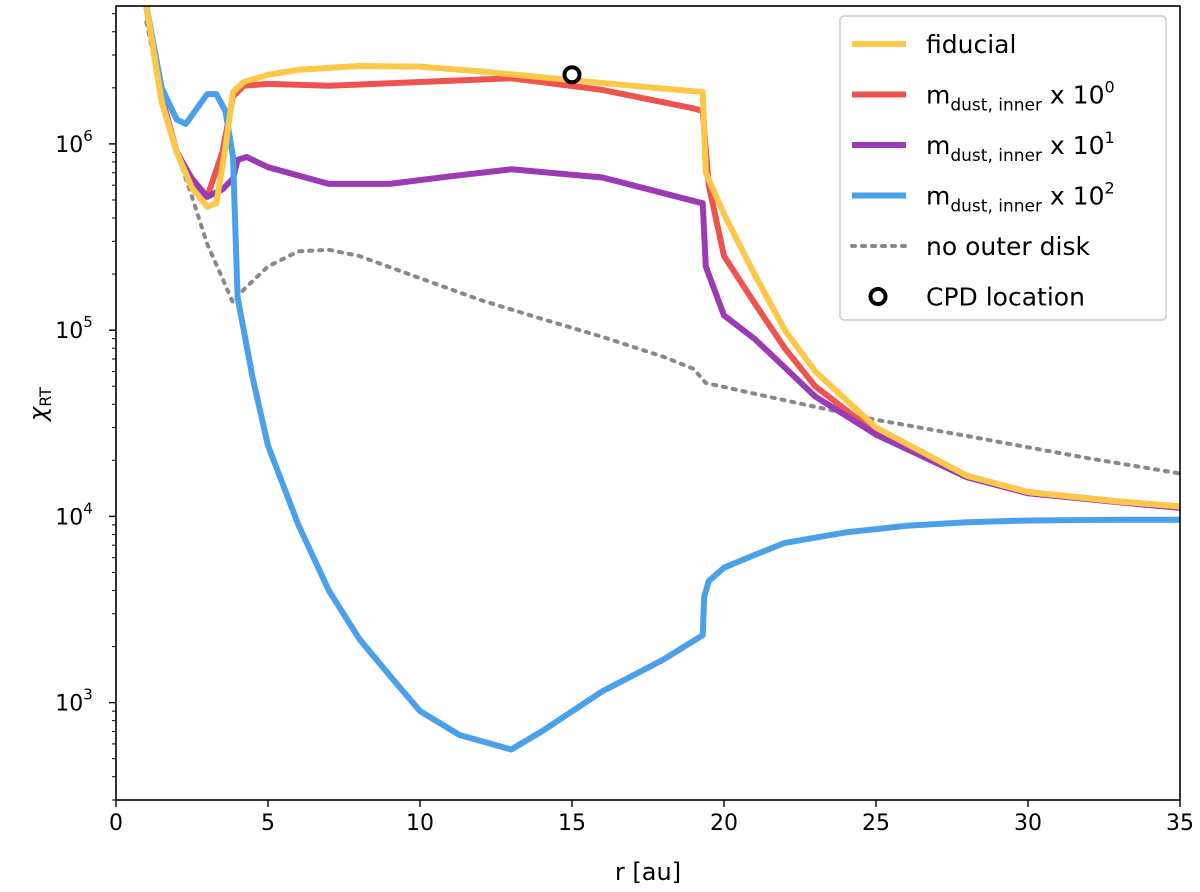 The width and height of the screenshot is (1200, 892). Describe the element at coordinates (268, 823) in the screenshot. I see `x-tick-label-1: 5` at that location.